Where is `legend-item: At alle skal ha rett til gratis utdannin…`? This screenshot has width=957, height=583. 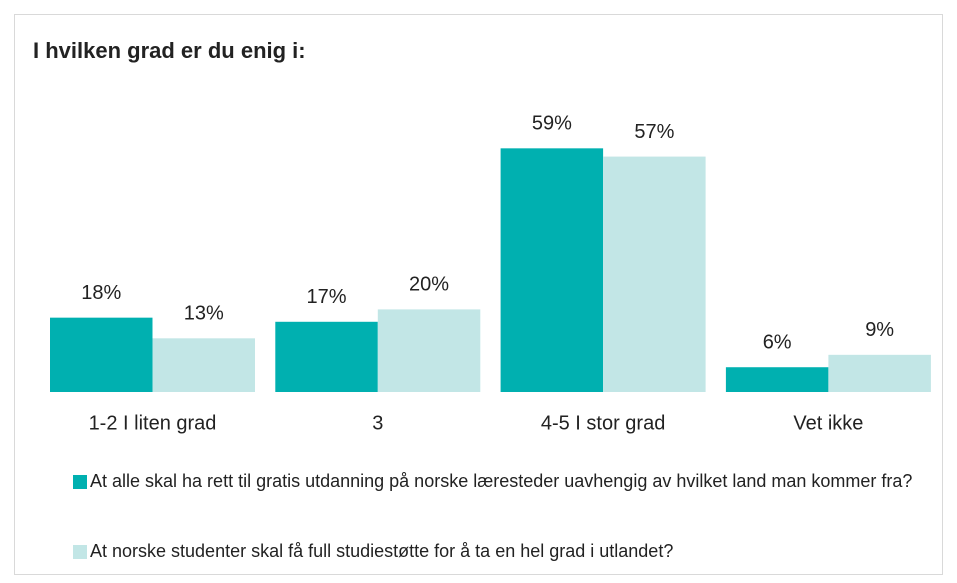
legend-item: At alle skal ha rett til gratis utdannin… is located at coordinates (503, 481).